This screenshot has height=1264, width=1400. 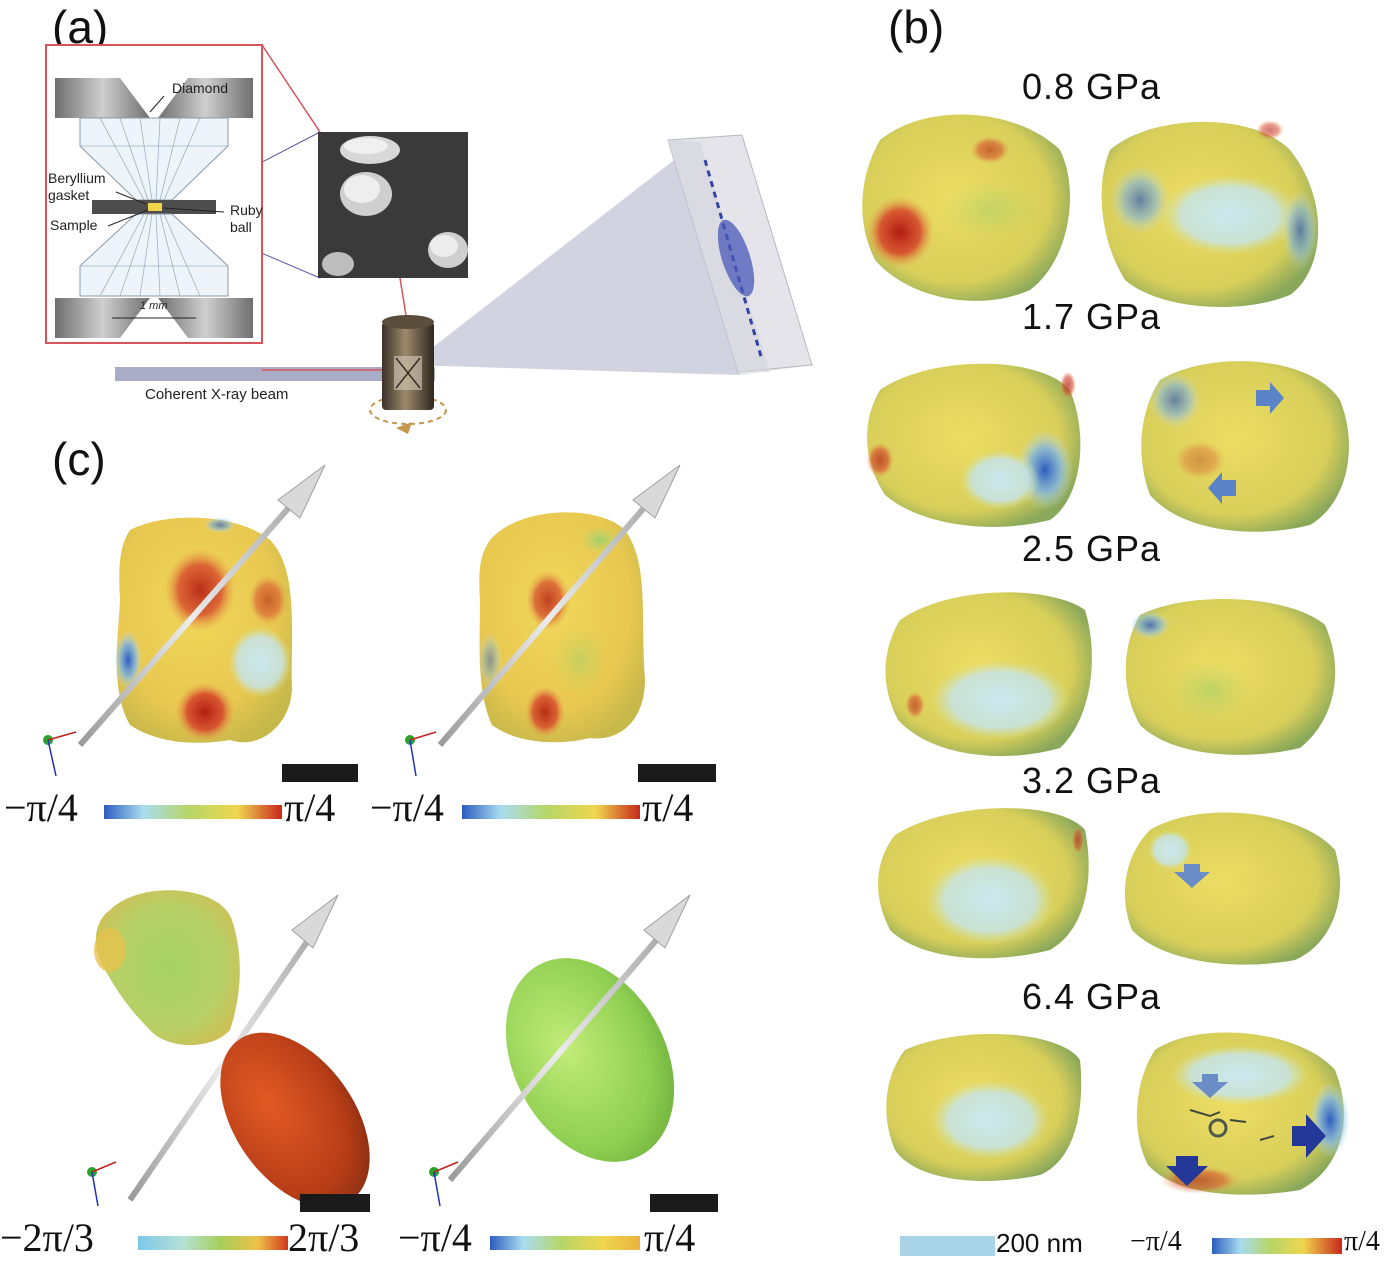 What do you see at coordinates (916, 27) in the screenshot?
I see `panel-label-b: (b)` at bounding box center [916, 27].